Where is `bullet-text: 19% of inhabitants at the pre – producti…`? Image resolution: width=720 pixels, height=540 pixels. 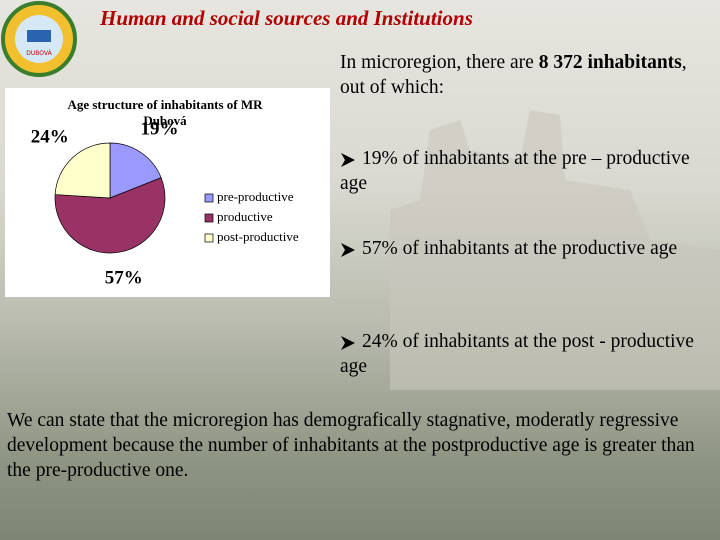
bullet-text: 19% of inhabitants at the pre – producti… is located at coordinates (515, 171).